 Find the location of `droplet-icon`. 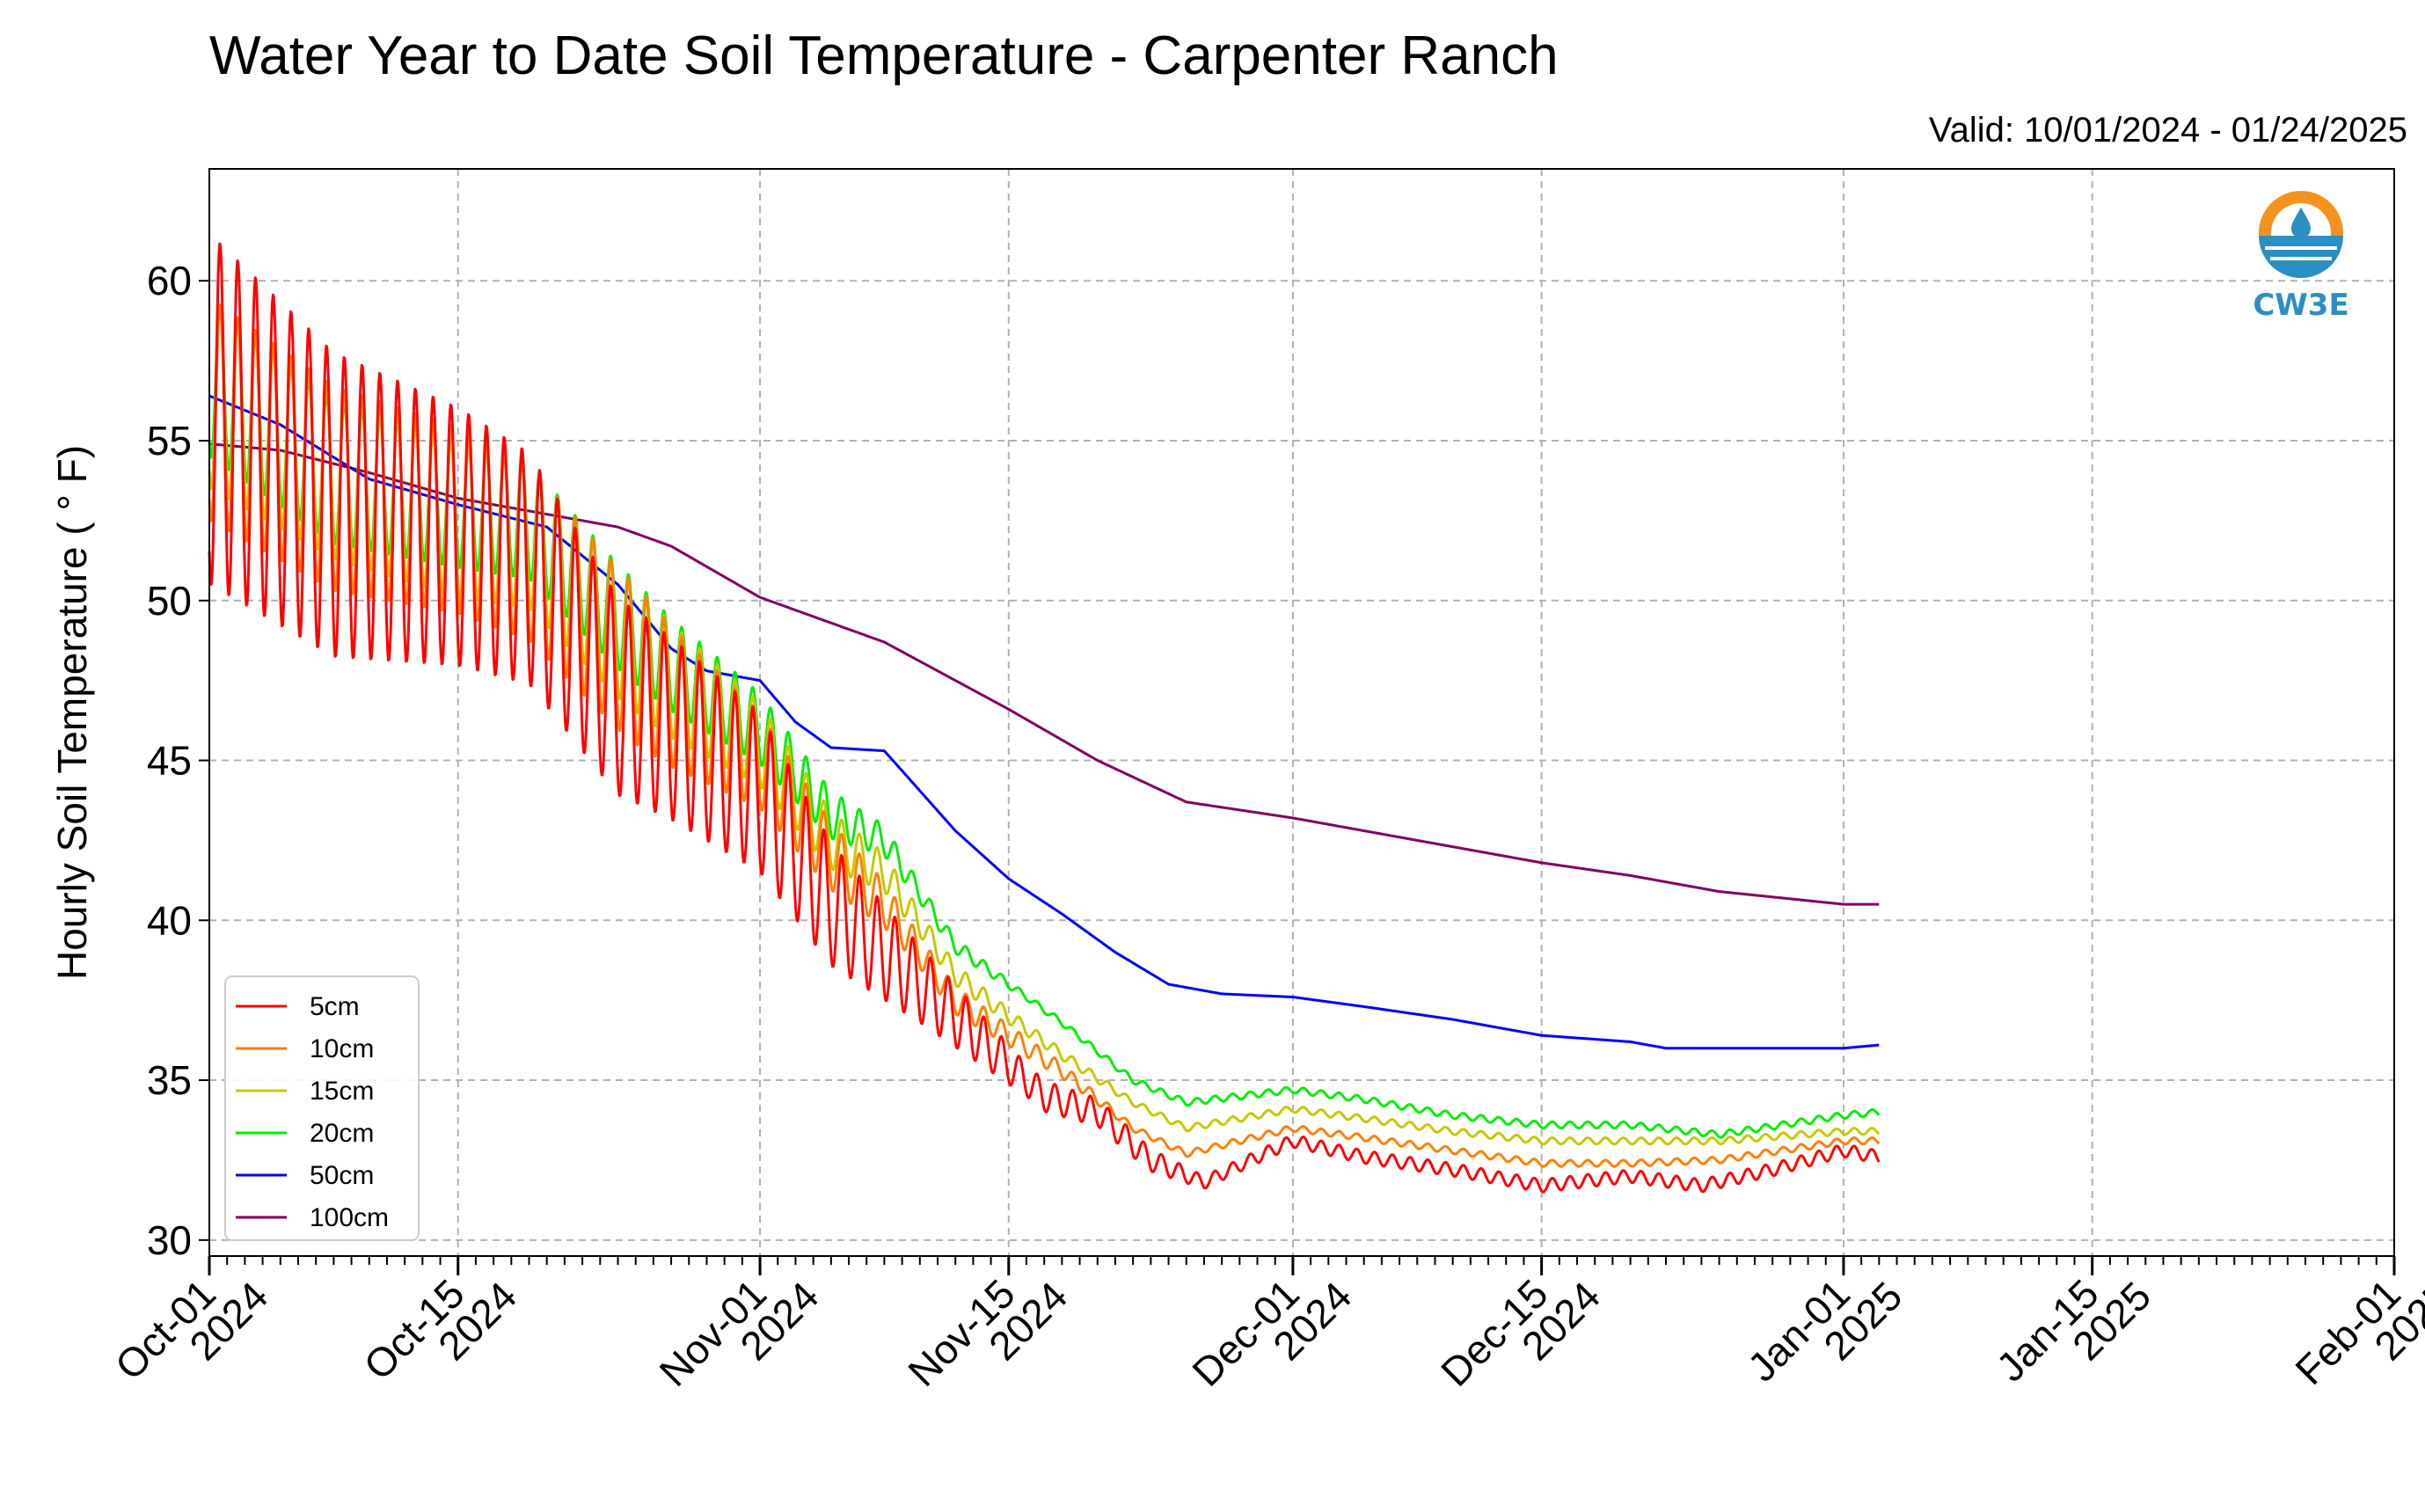

droplet-icon is located at coordinates (2301, 223).